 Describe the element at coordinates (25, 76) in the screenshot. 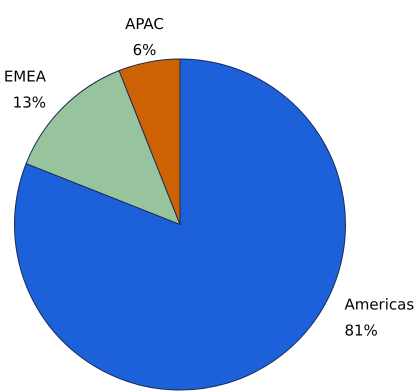

I see `slice-label: EMEA` at that location.